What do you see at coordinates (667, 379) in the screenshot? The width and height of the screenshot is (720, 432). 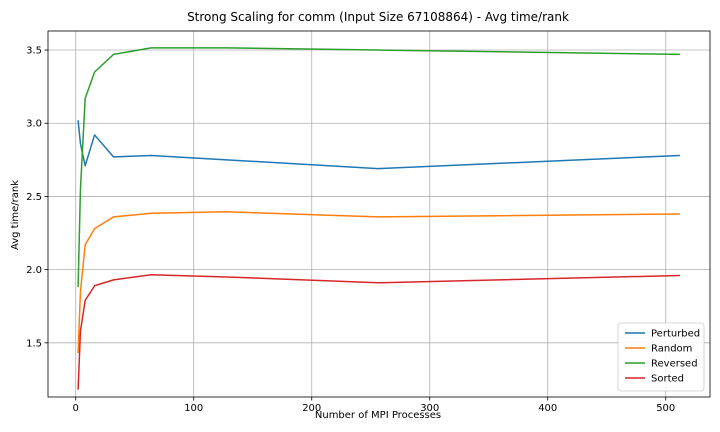 I see `legend-label: Sorted` at bounding box center [667, 379].